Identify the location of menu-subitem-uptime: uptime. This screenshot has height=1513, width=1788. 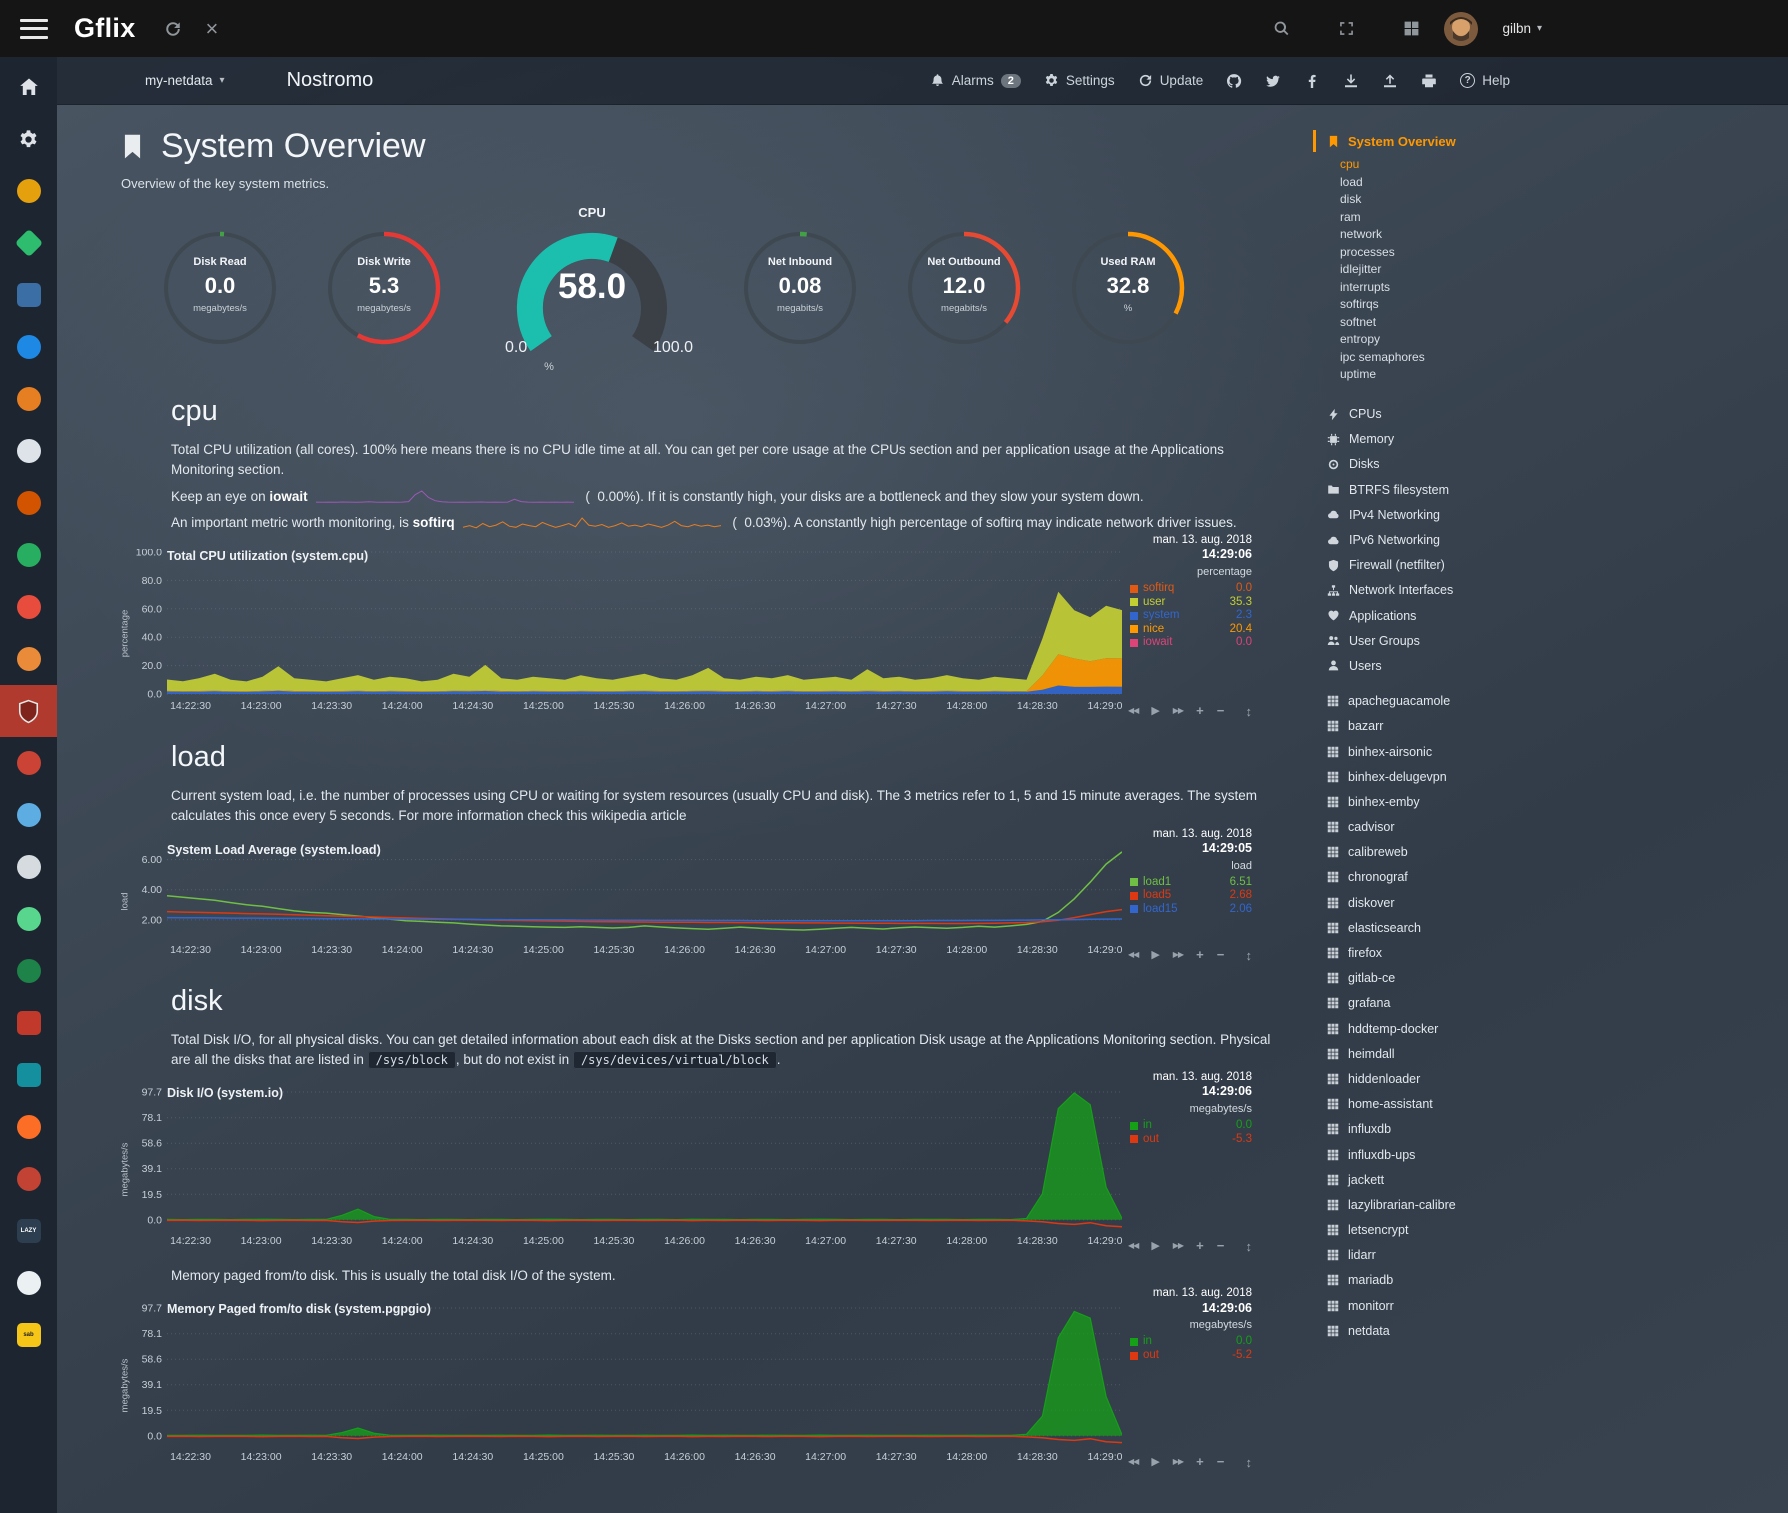
(1358, 374).